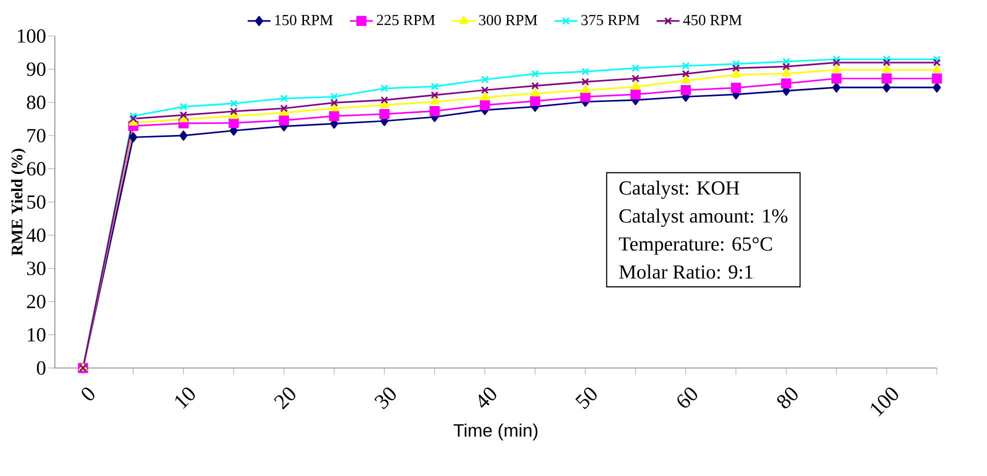 The image size is (987, 476). Describe the element at coordinates (185, 398) in the screenshot. I see `x-tick-label: 10` at that location.